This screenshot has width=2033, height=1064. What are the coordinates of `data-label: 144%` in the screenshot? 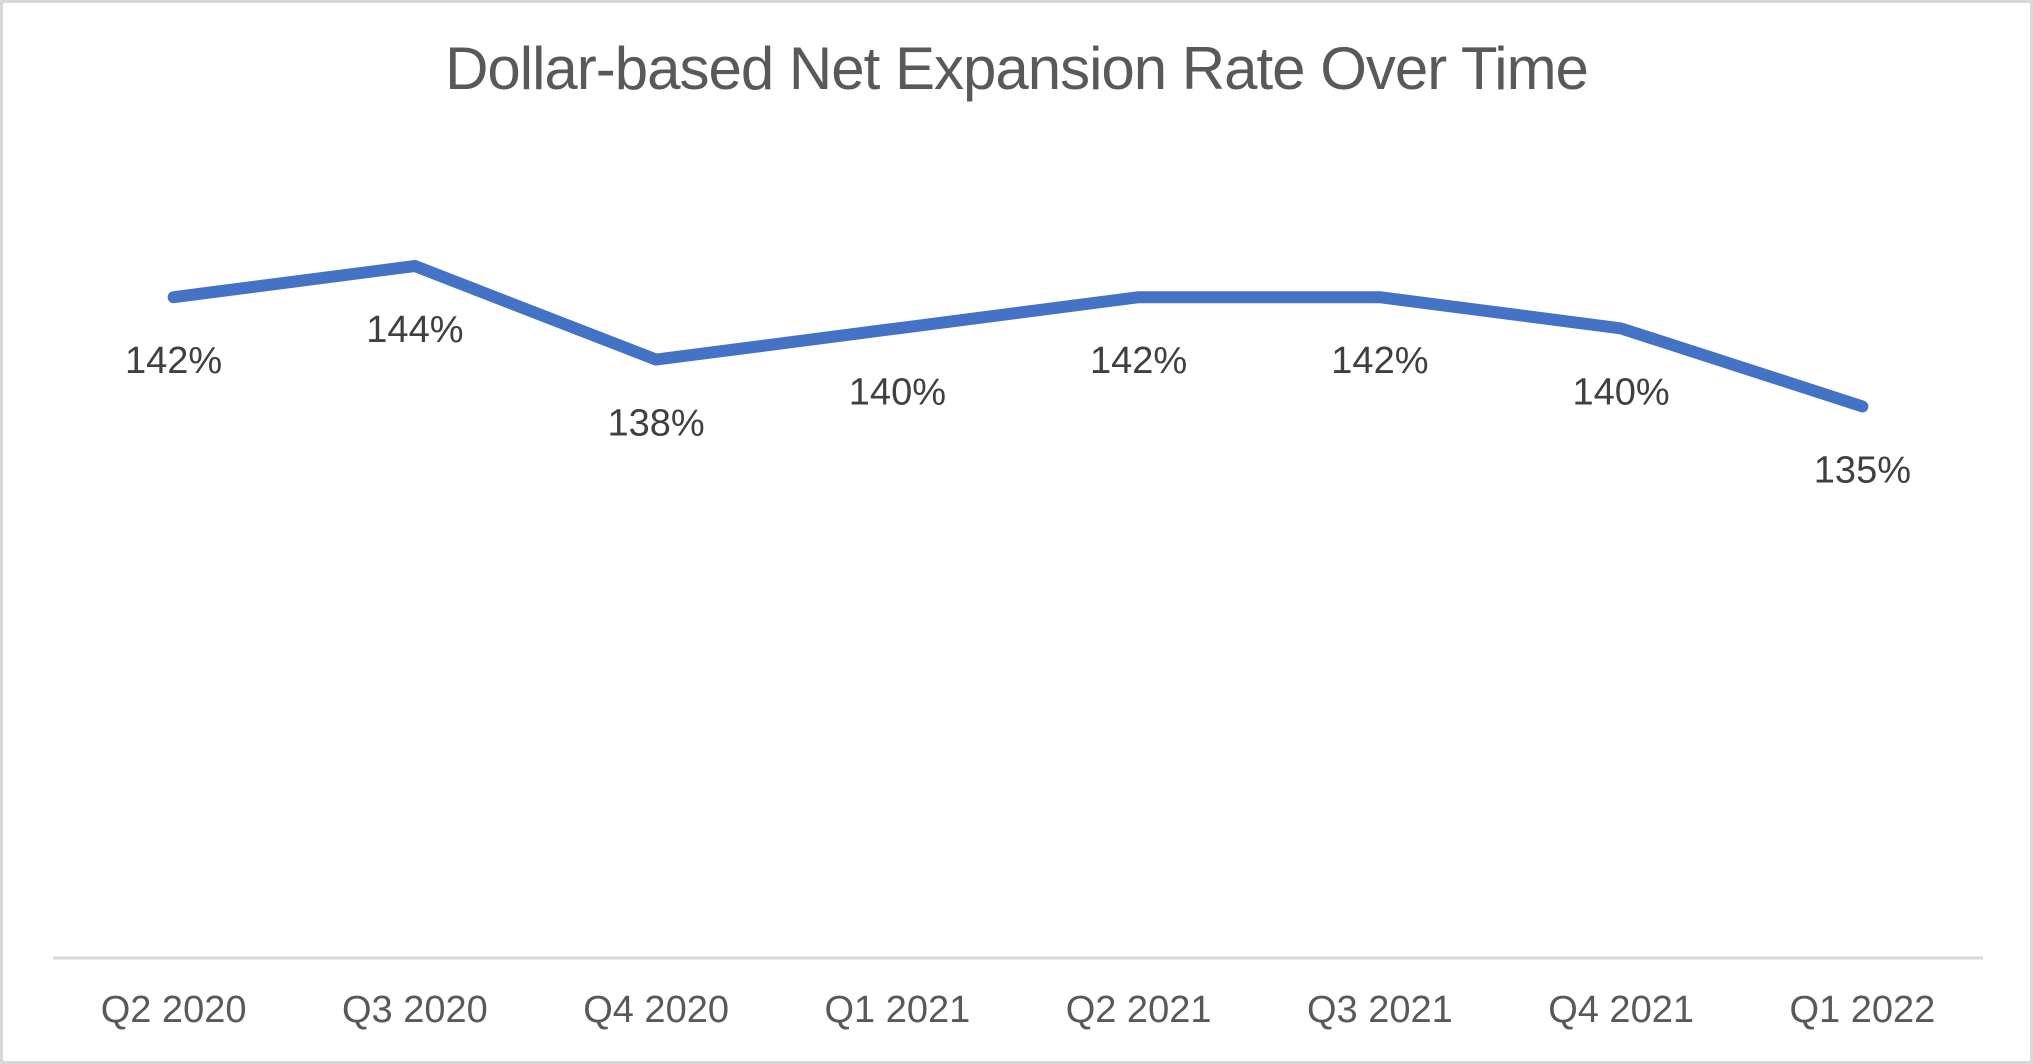 It's located at (414, 330).